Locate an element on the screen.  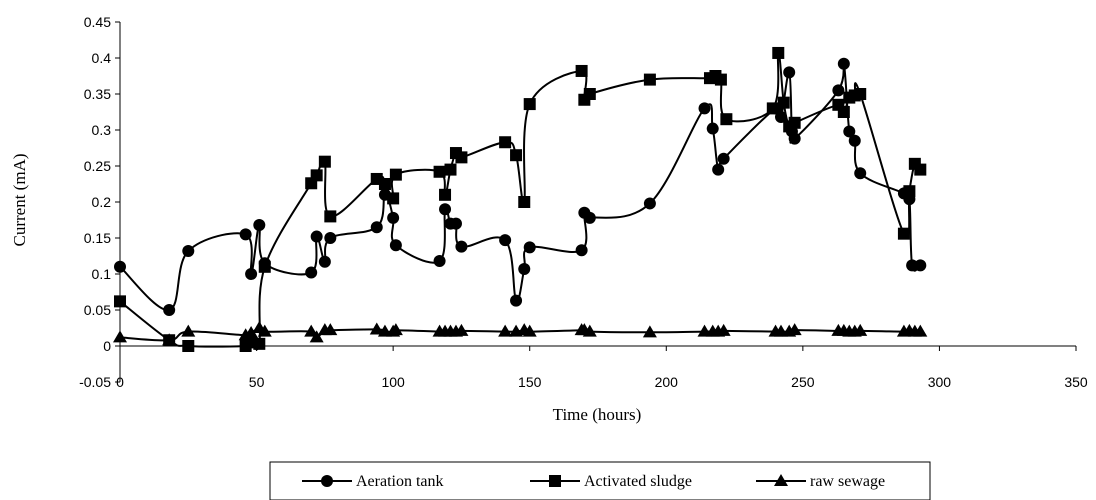
y-tick-label: -0.05 is located at coordinates (95, 382).